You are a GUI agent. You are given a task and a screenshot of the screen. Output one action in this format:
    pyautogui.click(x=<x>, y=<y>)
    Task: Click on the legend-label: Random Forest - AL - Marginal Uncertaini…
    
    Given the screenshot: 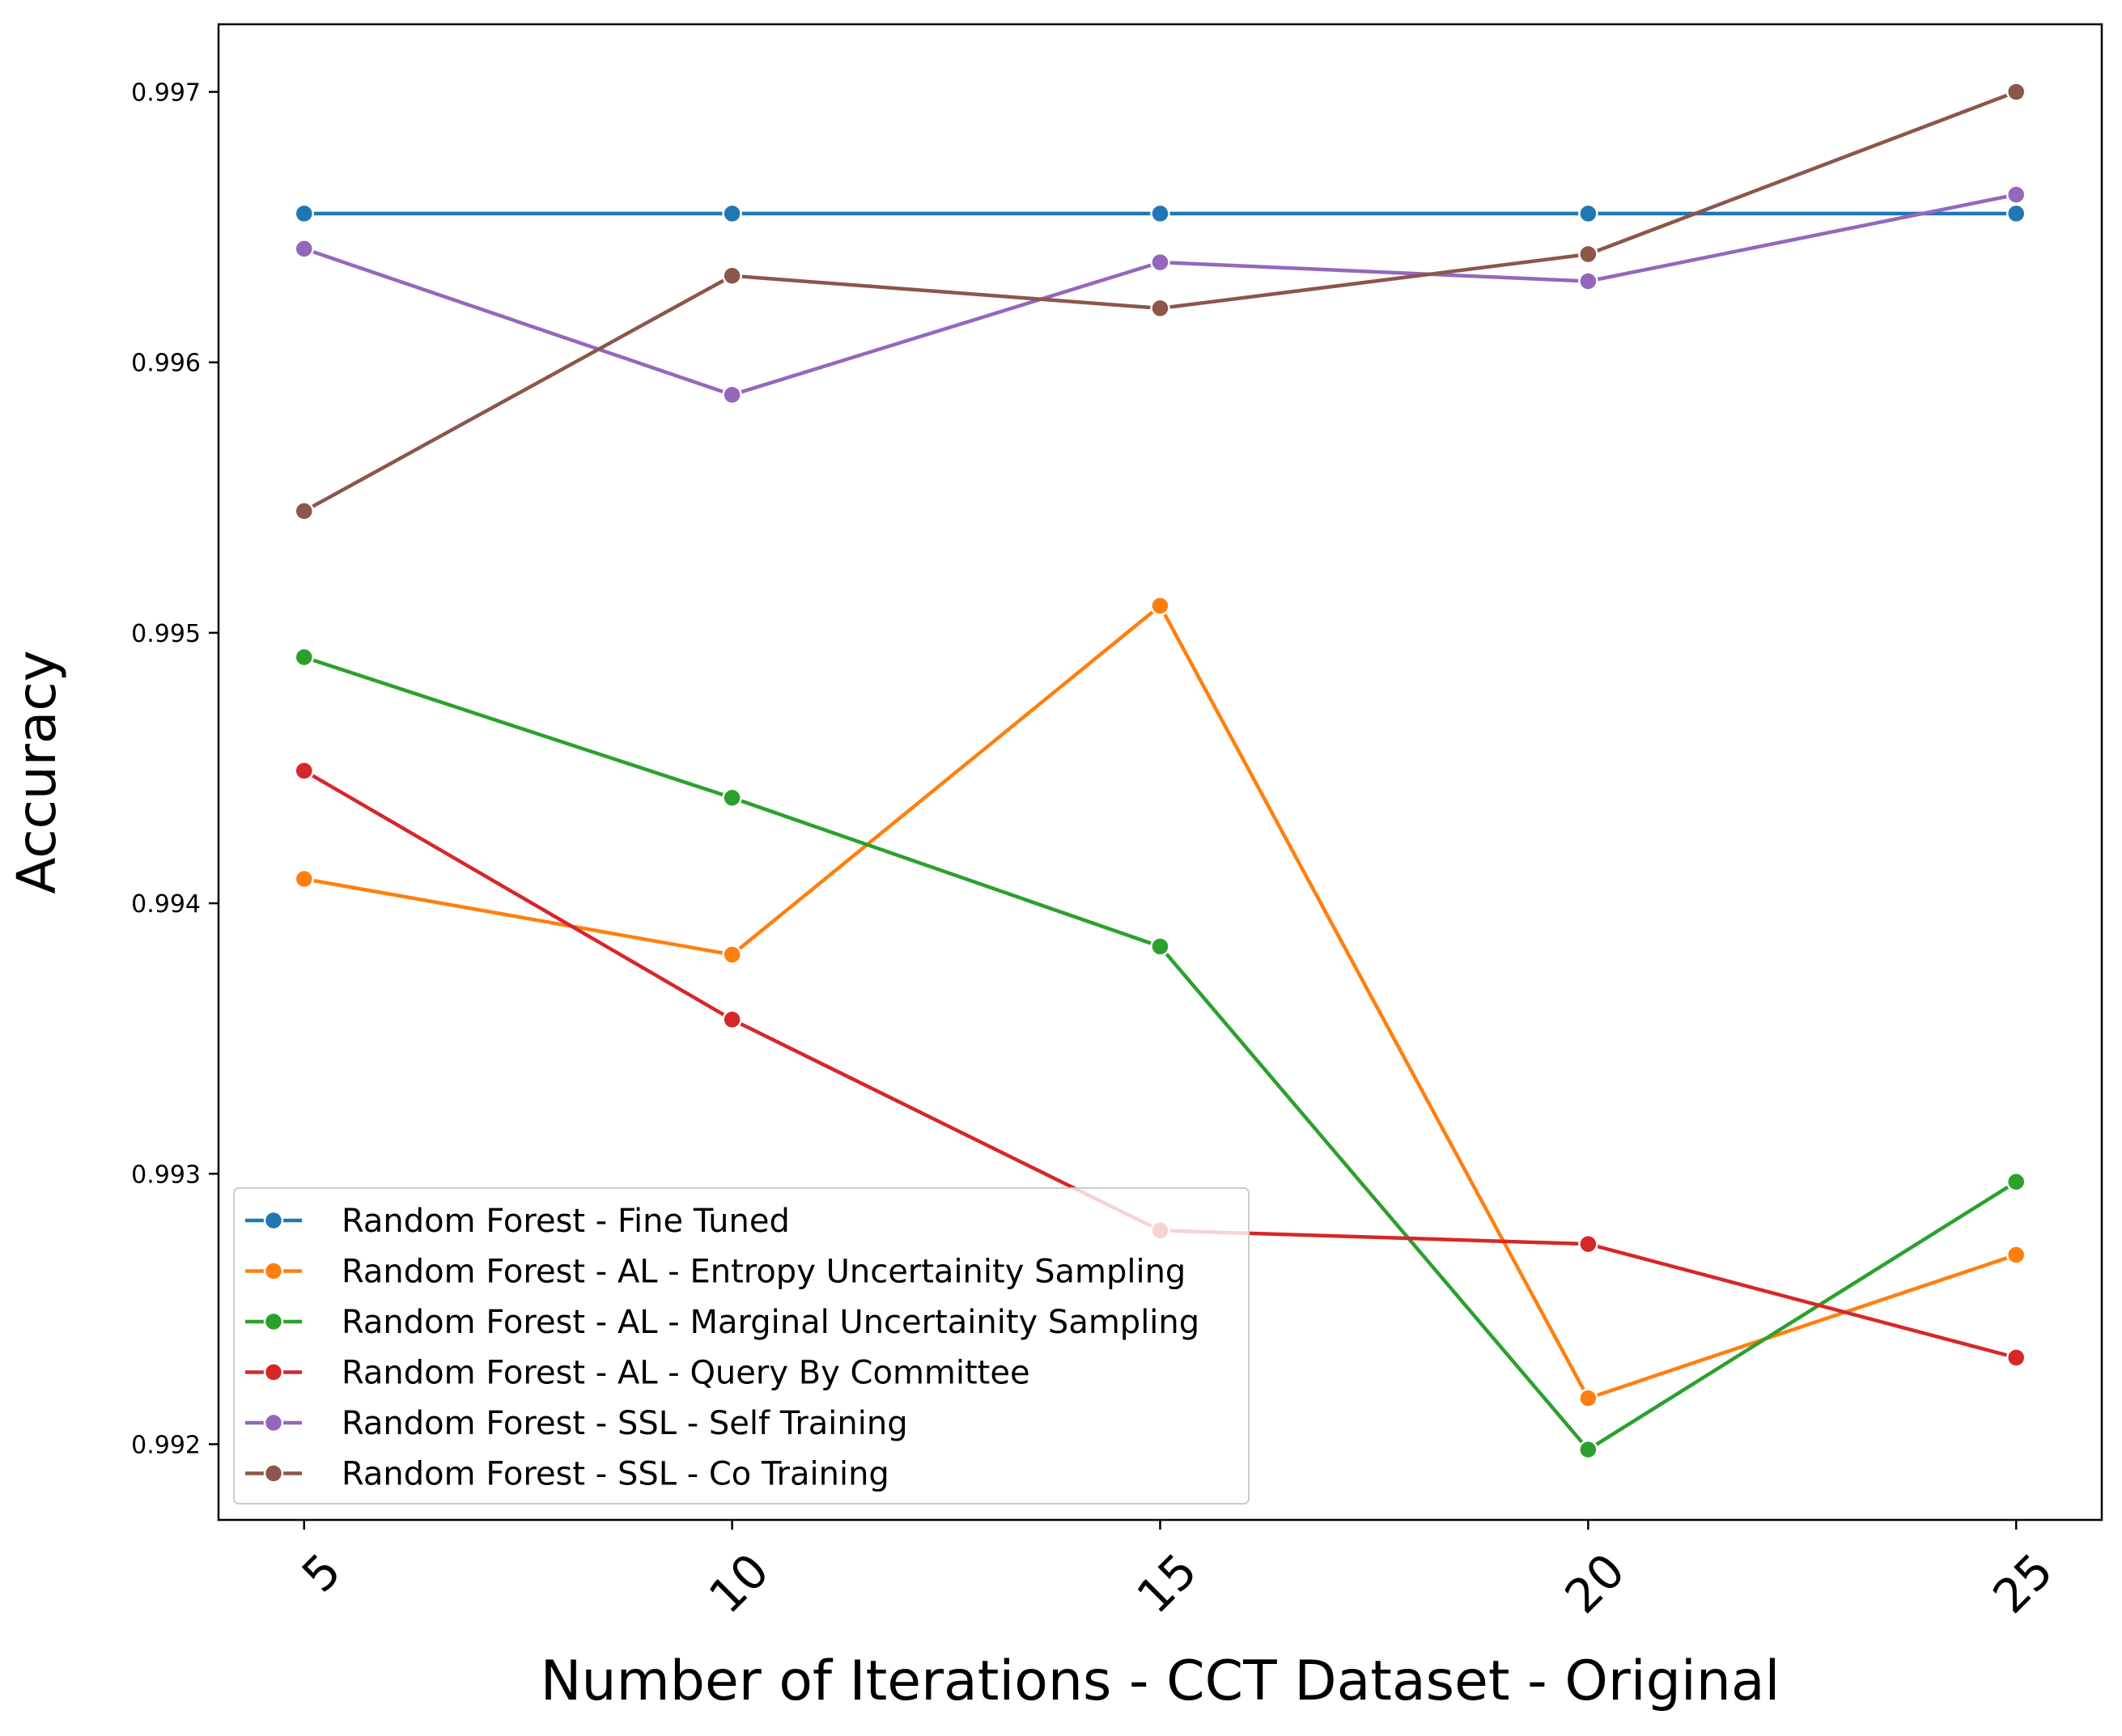 What is the action you would take?
    pyautogui.click(x=770, y=1322)
    